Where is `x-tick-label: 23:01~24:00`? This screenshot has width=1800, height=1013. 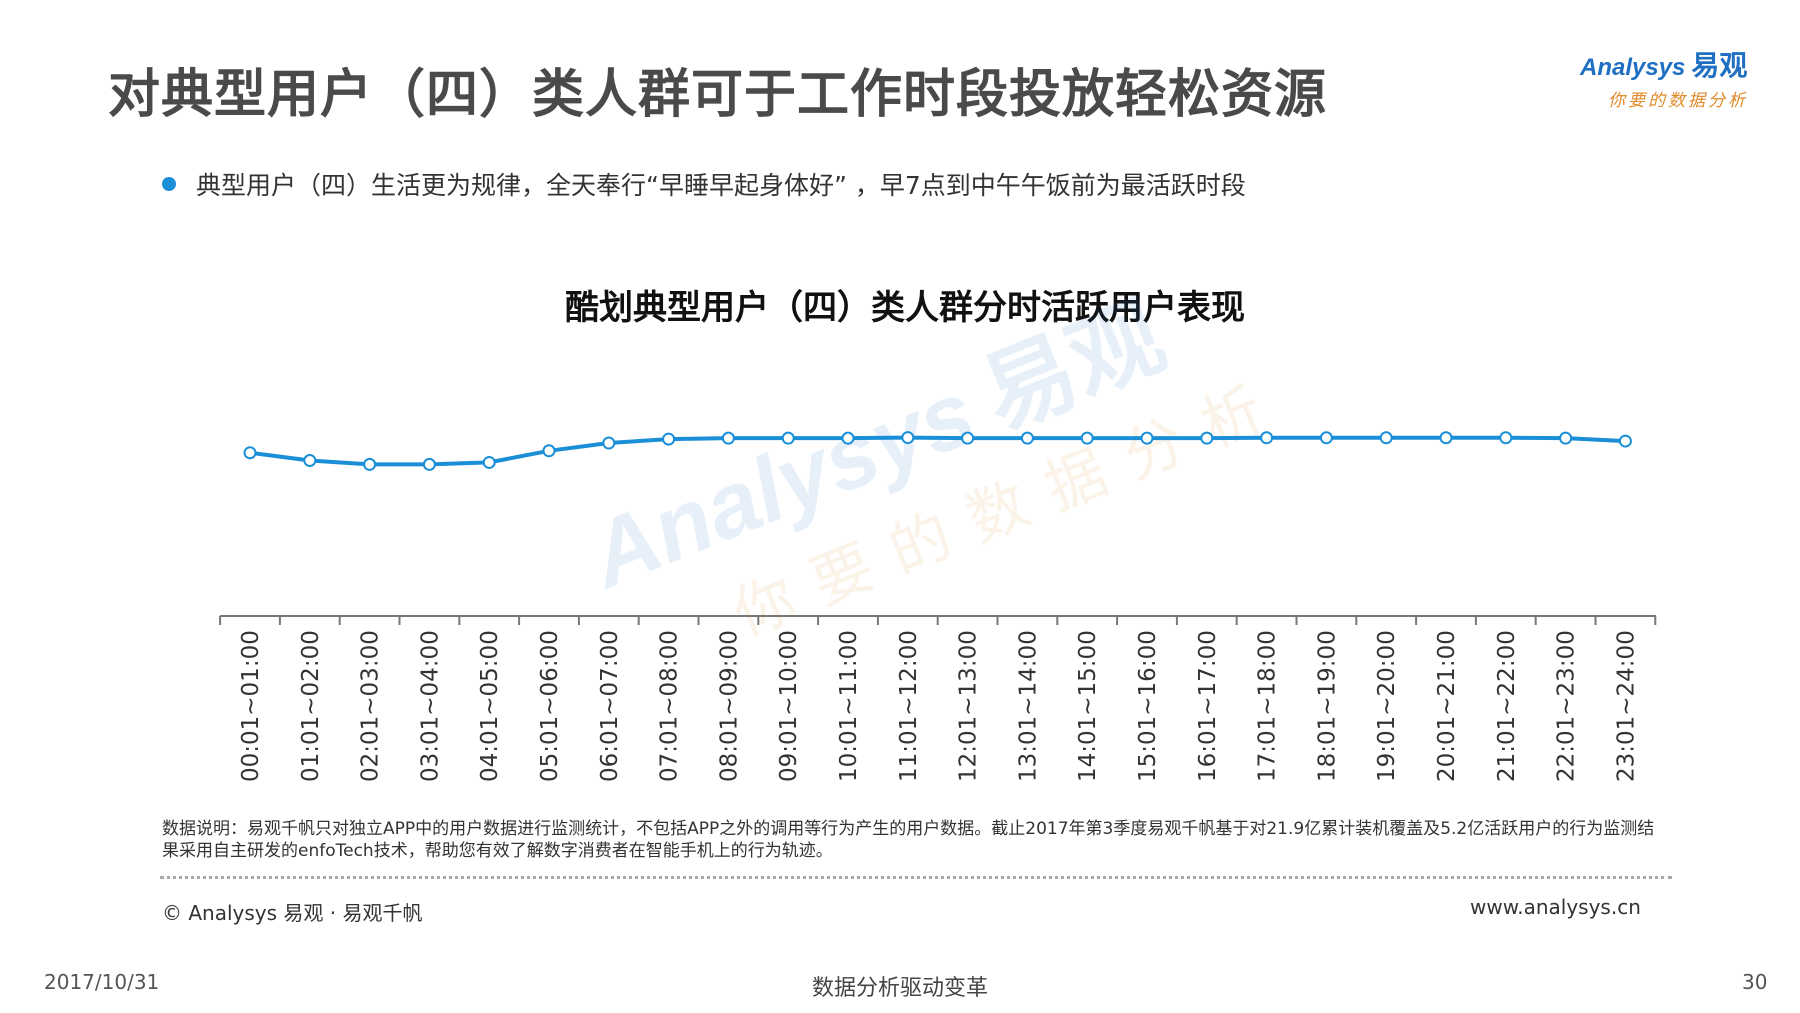
x-tick-label: 23:01~24:00 is located at coordinates (1626, 706).